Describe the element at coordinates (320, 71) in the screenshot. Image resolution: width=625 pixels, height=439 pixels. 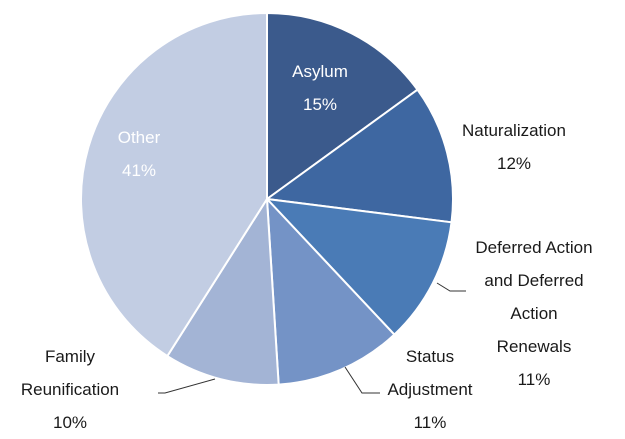
I see `category-name: Asylum` at that location.